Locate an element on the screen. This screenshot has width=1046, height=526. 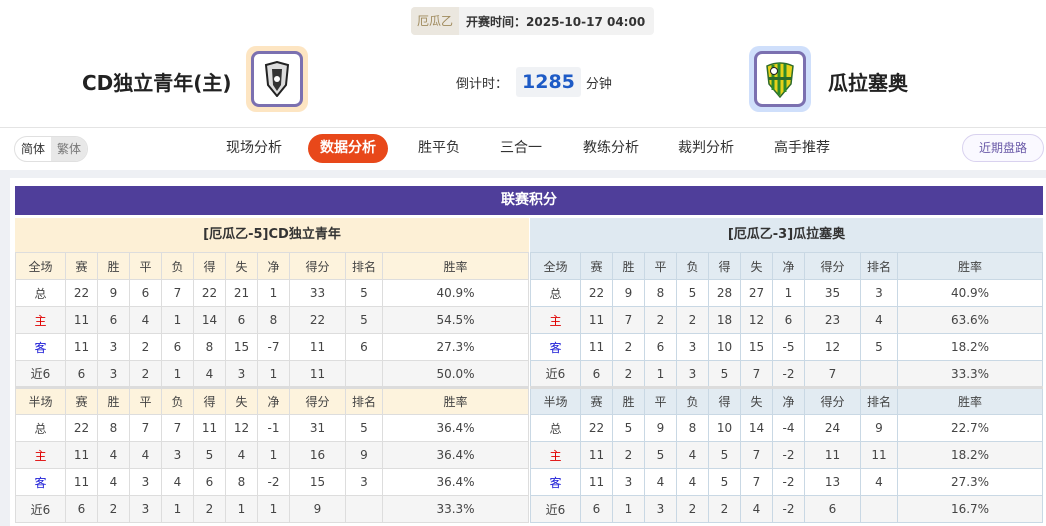
table-row-cell: 主 is located at coordinates (40, 455).